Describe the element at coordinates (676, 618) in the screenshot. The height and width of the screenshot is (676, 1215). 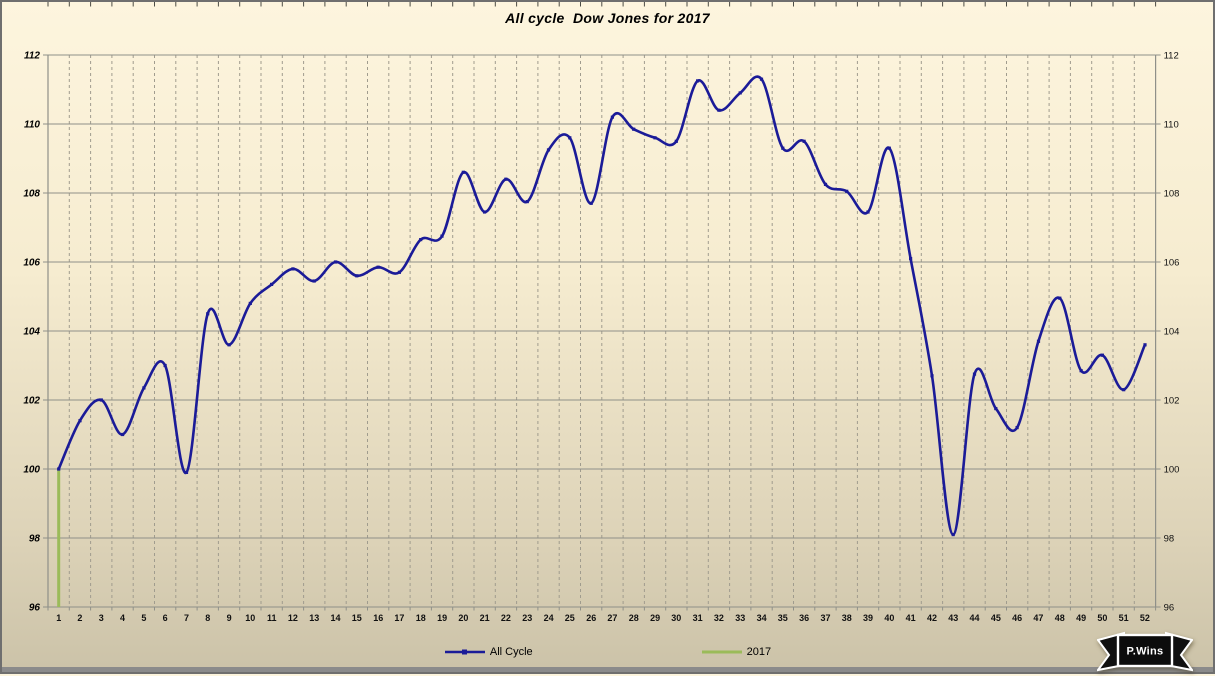
I see `svg-text: 30` at that location.